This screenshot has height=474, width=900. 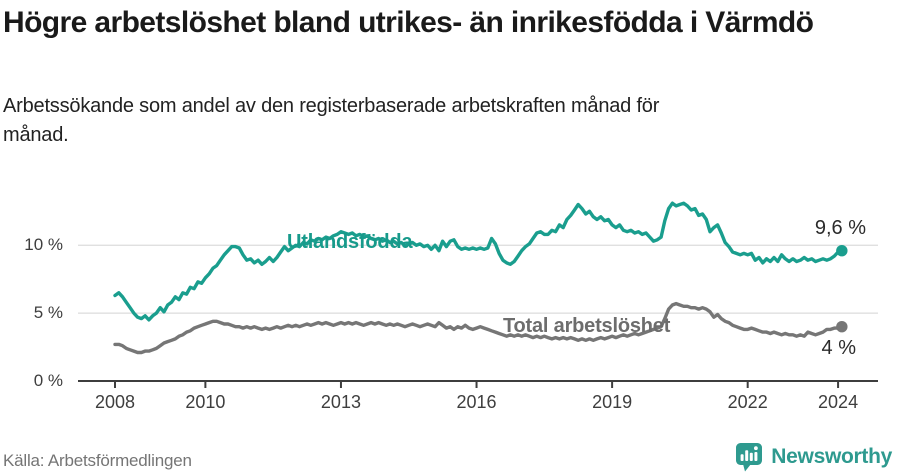 What do you see at coordinates (48, 380) in the screenshot?
I see `y-axis-tick-label: 0 %` at bounding box center [48, 380].